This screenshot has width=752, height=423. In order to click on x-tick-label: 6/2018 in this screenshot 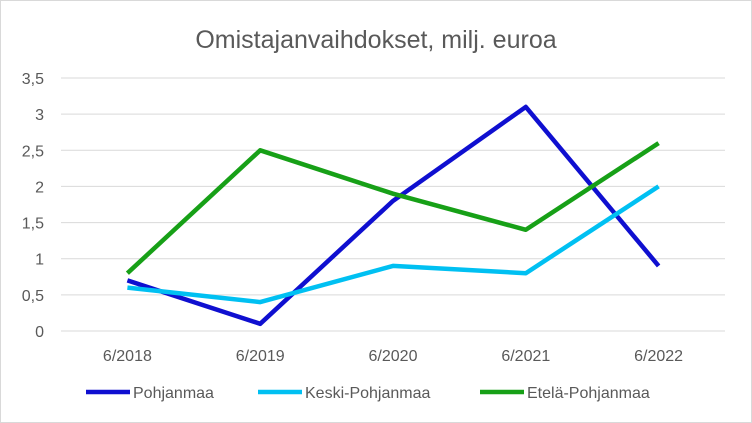, I will do `click(127, 356)`.